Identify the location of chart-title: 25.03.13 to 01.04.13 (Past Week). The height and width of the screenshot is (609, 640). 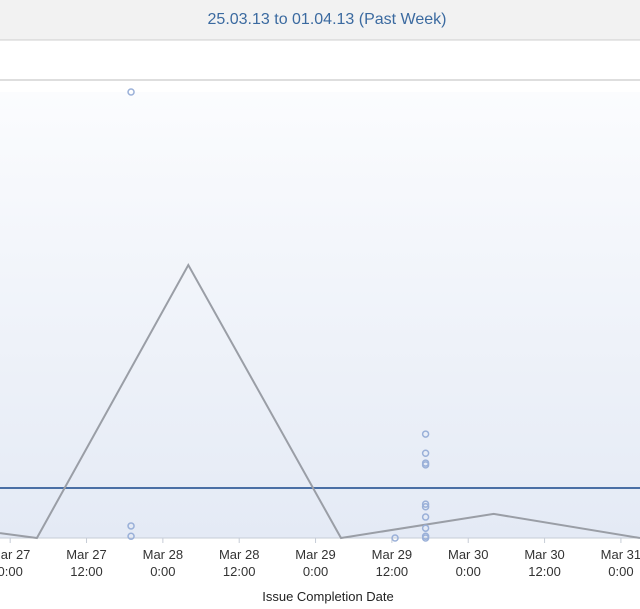
(327, 19).